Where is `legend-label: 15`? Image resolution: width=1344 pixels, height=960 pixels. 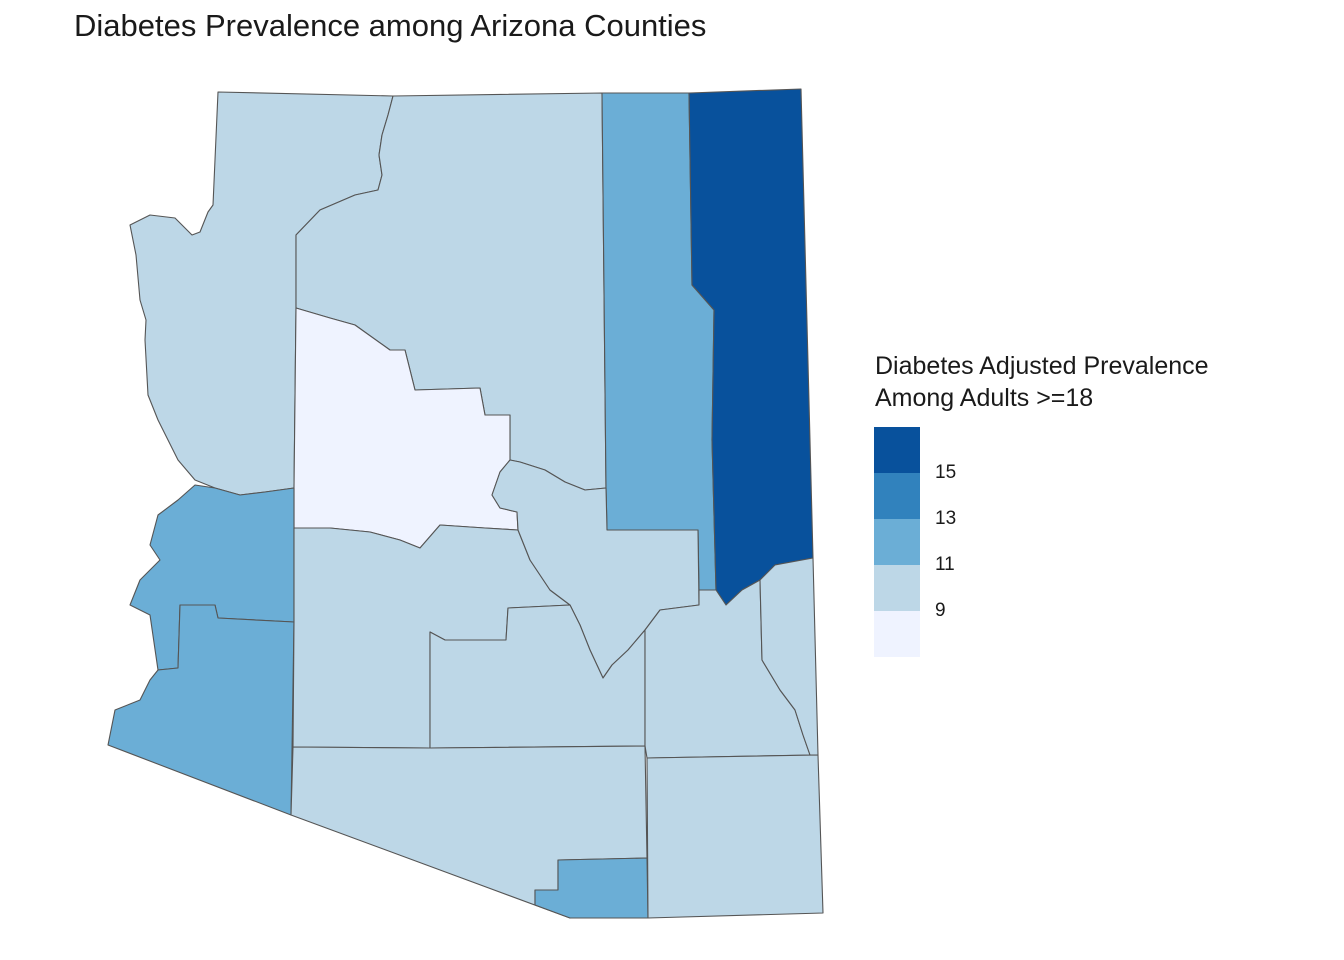 legend-label: 15 is located at coordinates (946, 472).